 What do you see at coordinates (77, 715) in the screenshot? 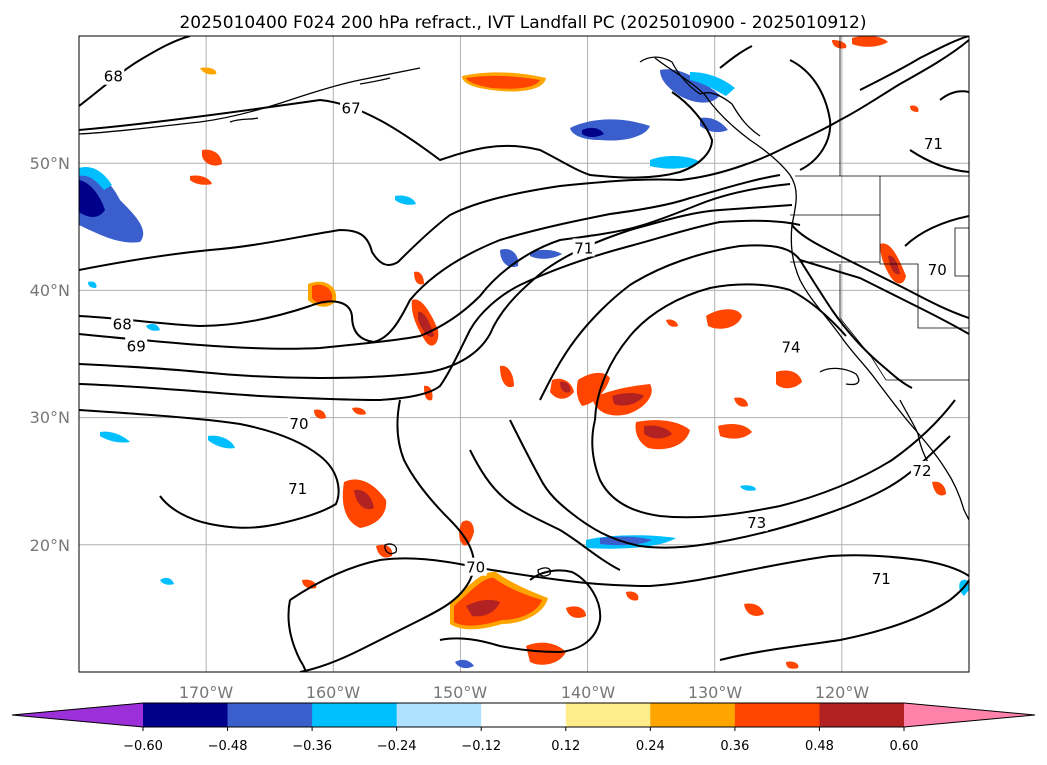
I see `colorbar-extend-min` at bounding box center [77, 715].